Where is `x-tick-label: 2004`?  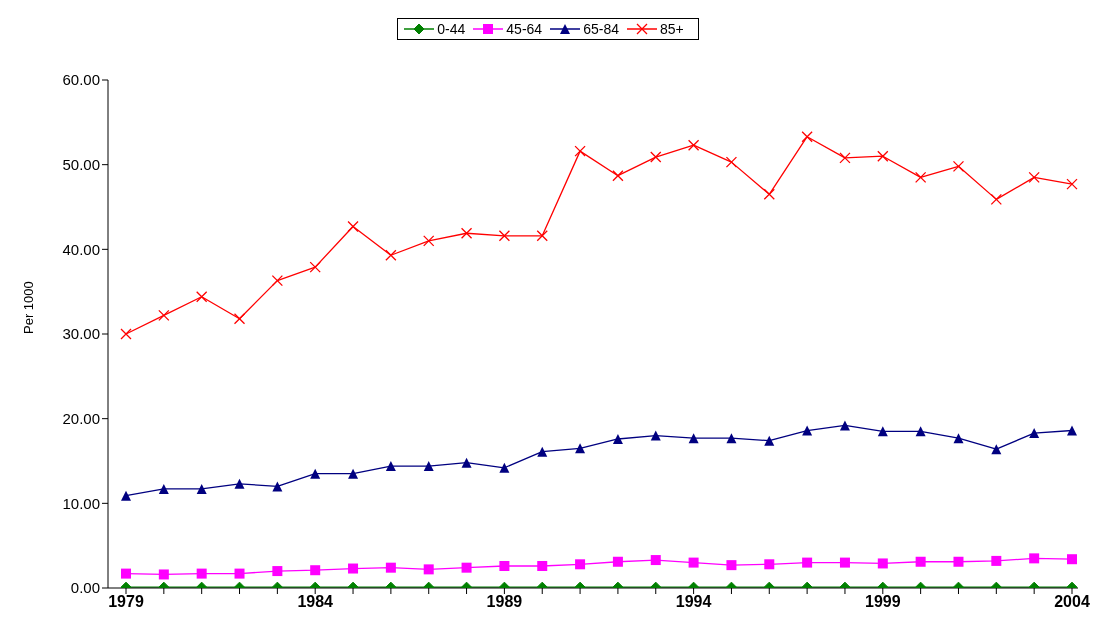
x-tick-label: 2004 is located at coordinates (1072, 602).